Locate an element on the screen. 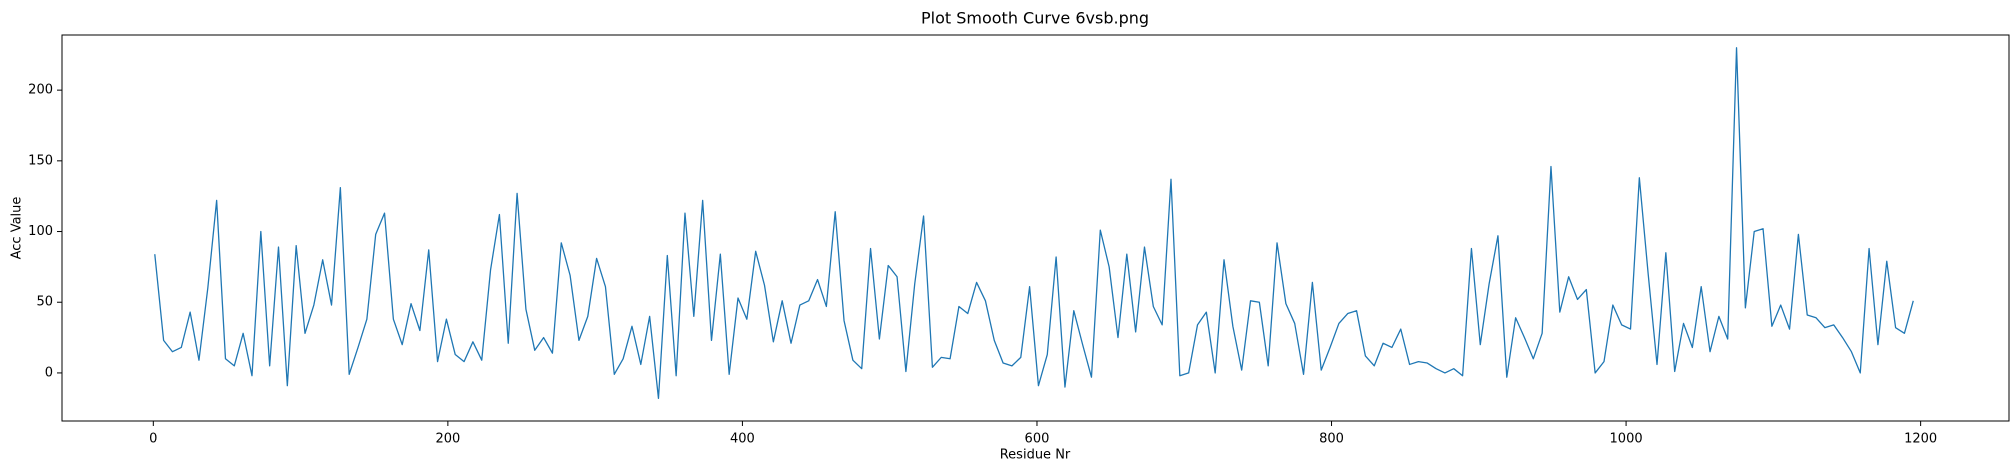 This screenshot has width=2013, height=470. chart-title: Plot Smooth Curve 6vsb.png is located at coordinates (1035, 18).